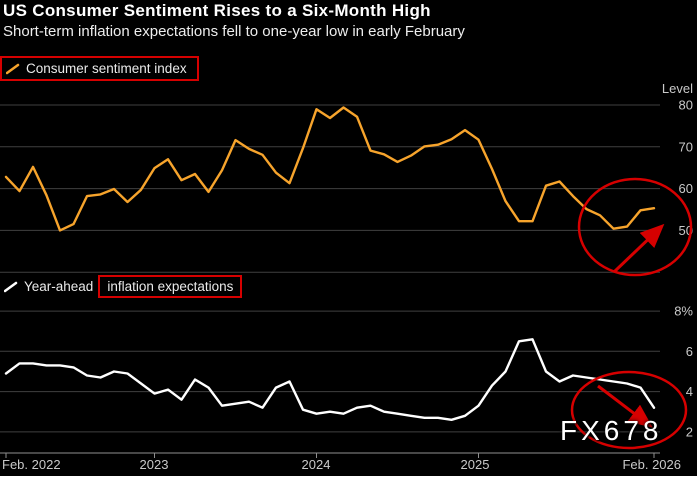 The height and width of the screenshot is (481, 697). I want to click on x-tick-label: 2025, so click(475, 464).